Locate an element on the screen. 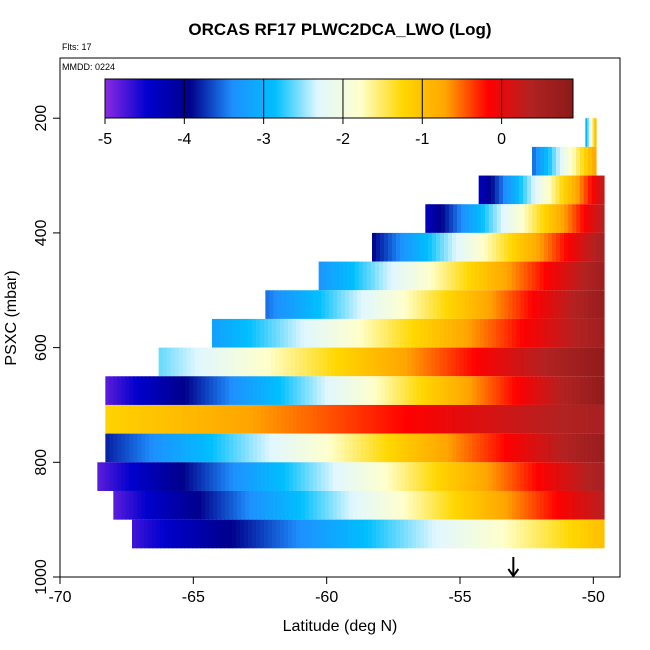 The height and width of the screenshot is (650, 650). y-tick-label: 1000 is located at coordinates (41, 577).